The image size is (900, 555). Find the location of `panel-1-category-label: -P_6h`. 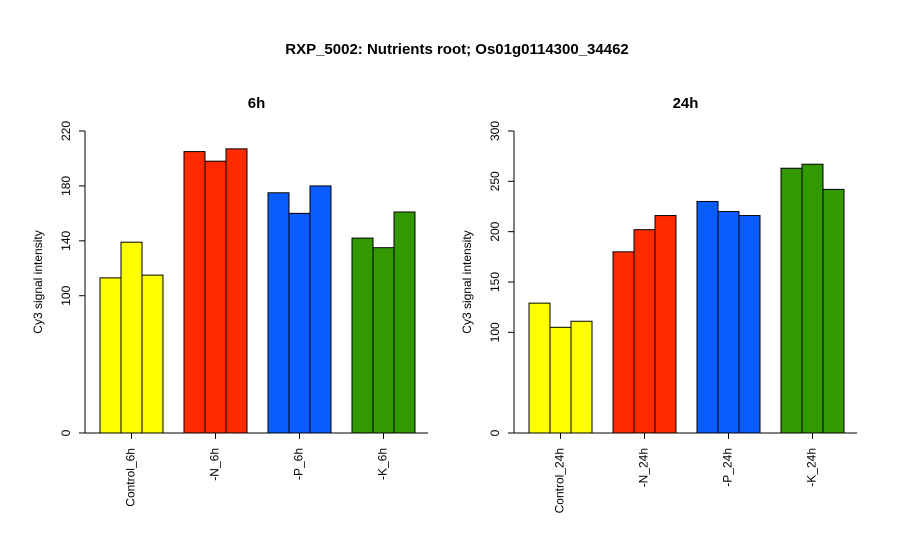

panel-1-category-label: -P_6h is located at coordinates (299, 464).